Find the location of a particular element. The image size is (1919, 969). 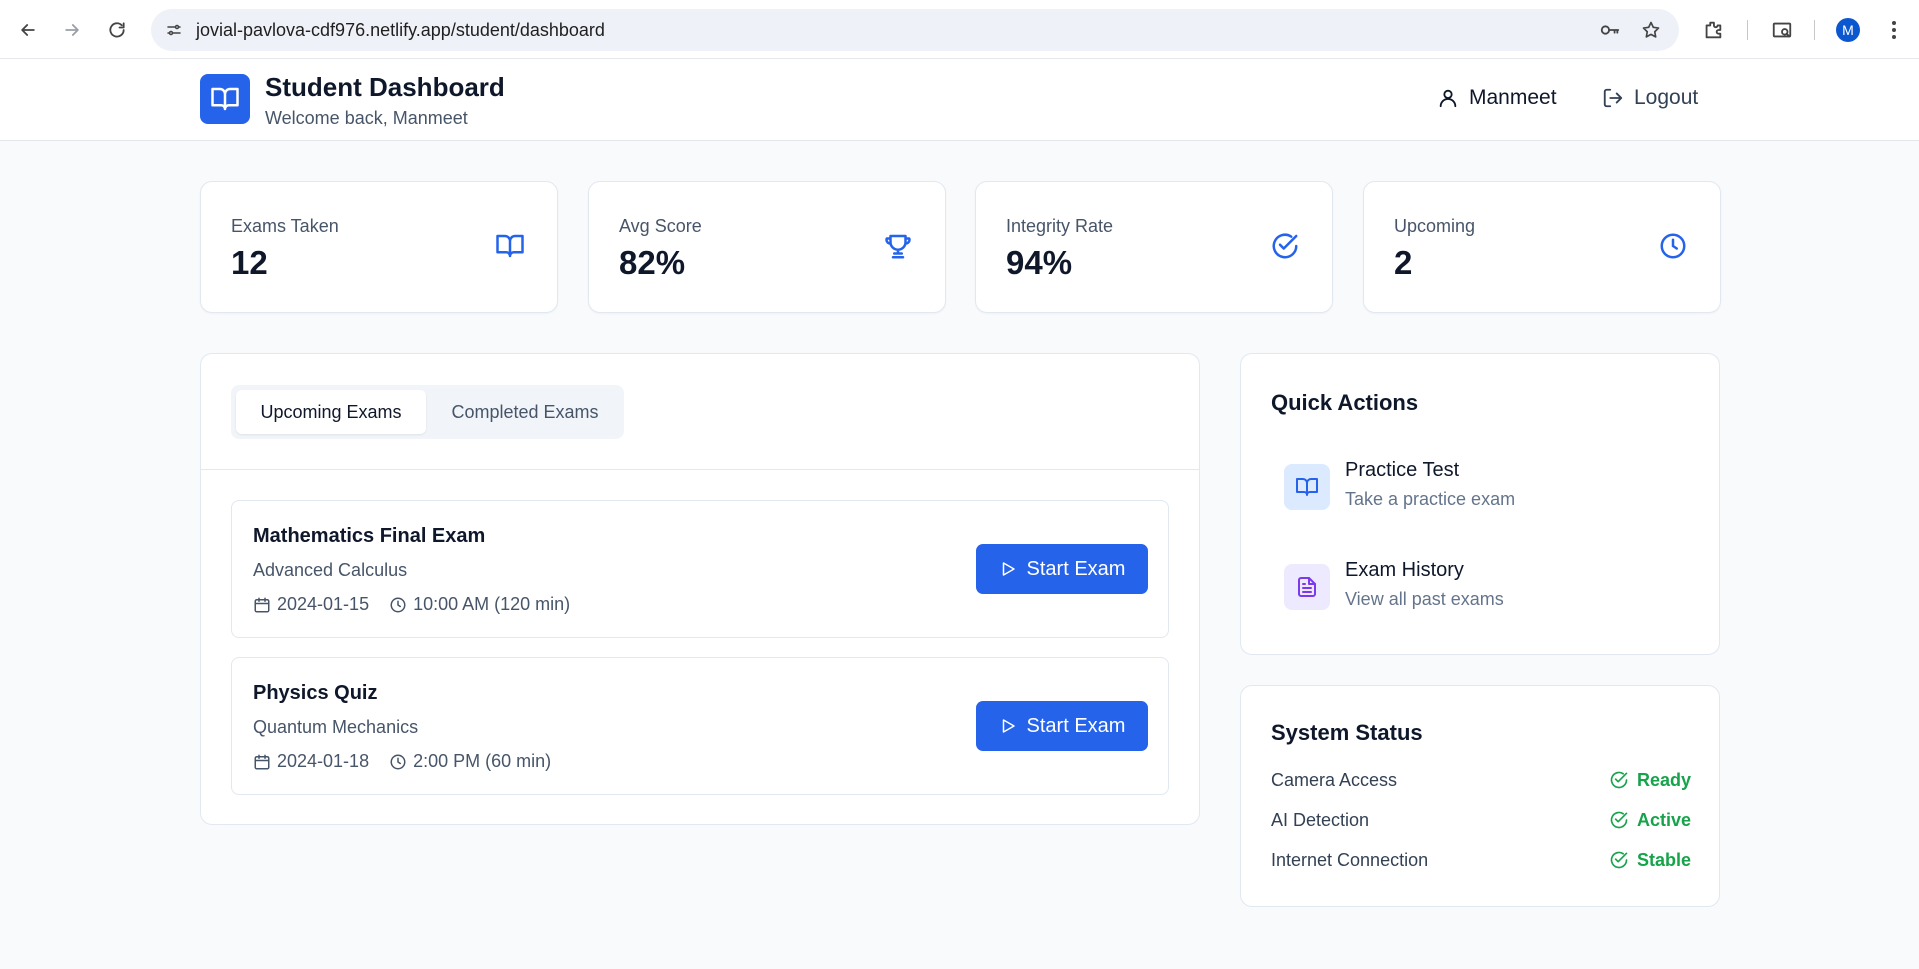

exam-time-text: 10:00 AM (120 min) is located at coordinates (492, 604).